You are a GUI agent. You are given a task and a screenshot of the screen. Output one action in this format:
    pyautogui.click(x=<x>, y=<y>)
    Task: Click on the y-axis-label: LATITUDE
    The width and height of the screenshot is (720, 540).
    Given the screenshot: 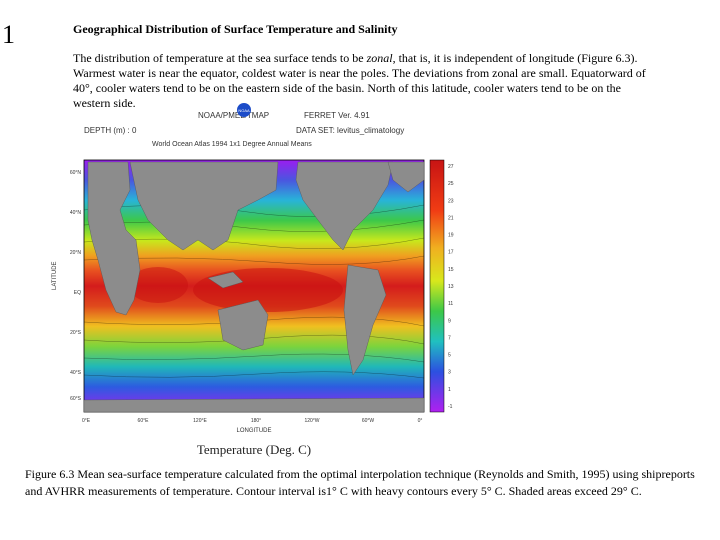 What is the action you would take?
    pyautogui.click(x=55, y=275)
    